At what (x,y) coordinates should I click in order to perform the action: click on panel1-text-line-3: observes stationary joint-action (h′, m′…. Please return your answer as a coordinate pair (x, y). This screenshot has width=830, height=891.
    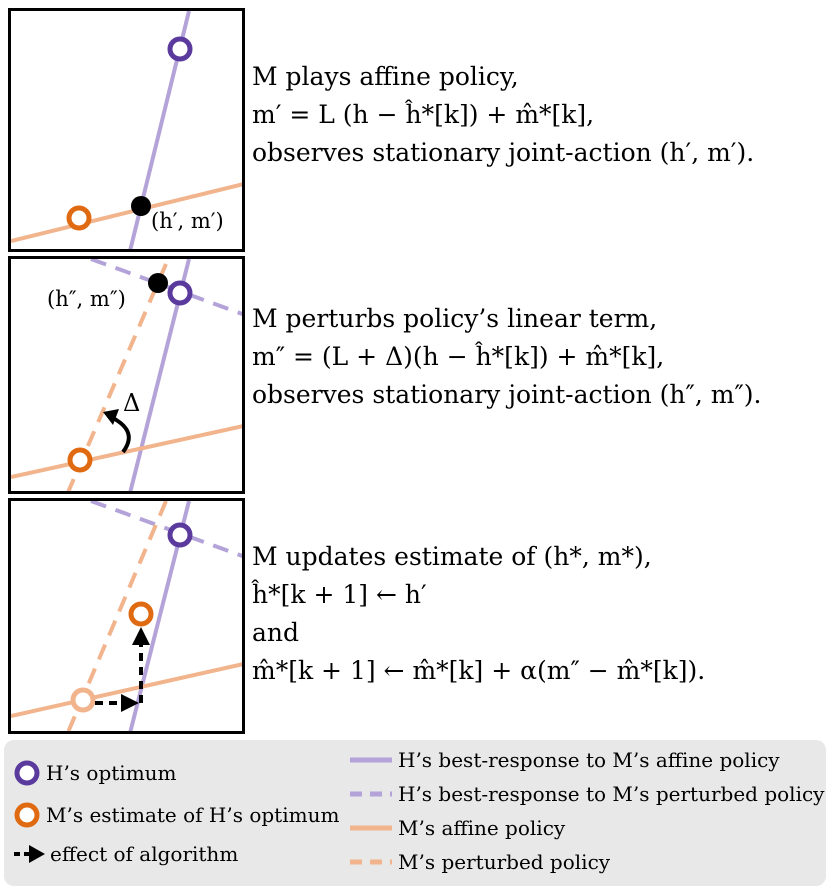
    Looking at the image, I should click on (503, 152).